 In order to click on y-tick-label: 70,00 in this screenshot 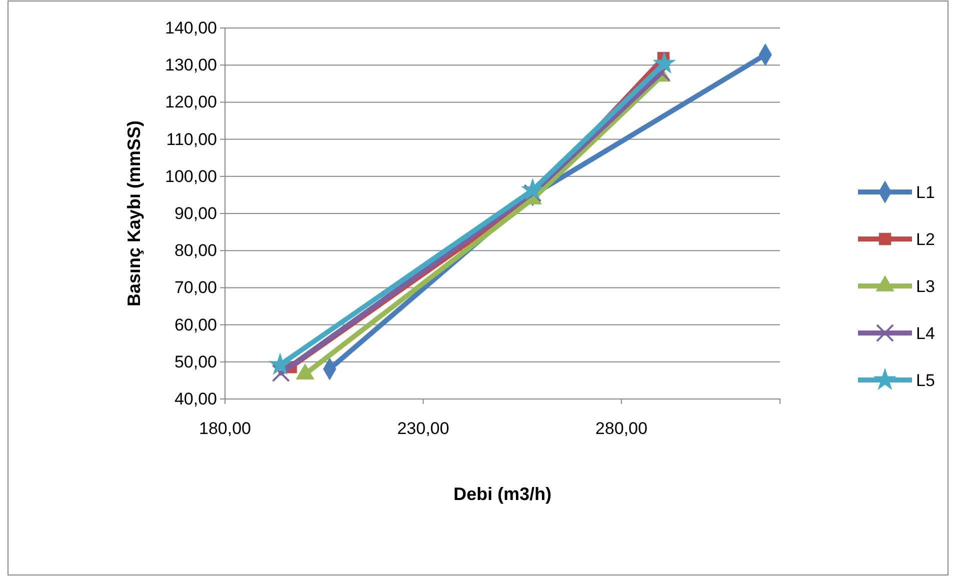, I will do `click(195, 288)`.